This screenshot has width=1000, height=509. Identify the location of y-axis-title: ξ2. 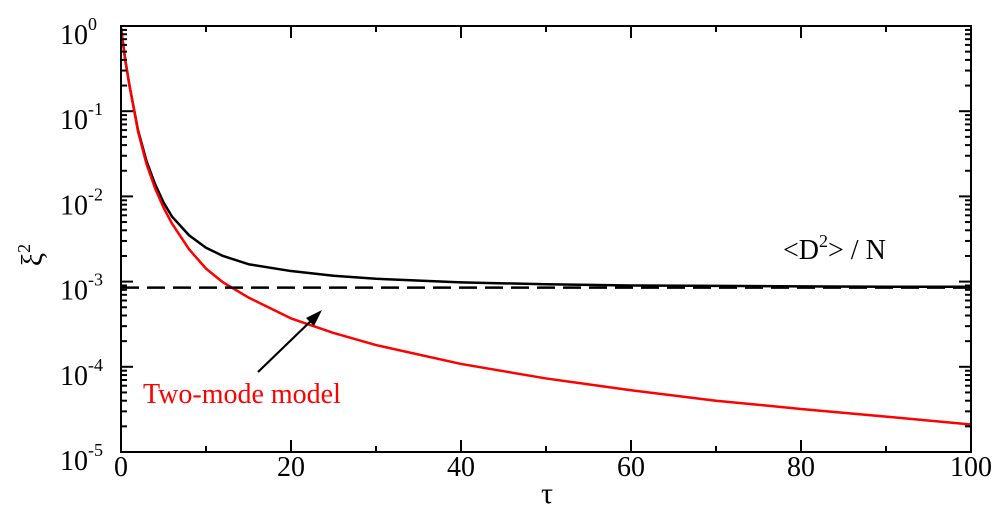
(31, 255).